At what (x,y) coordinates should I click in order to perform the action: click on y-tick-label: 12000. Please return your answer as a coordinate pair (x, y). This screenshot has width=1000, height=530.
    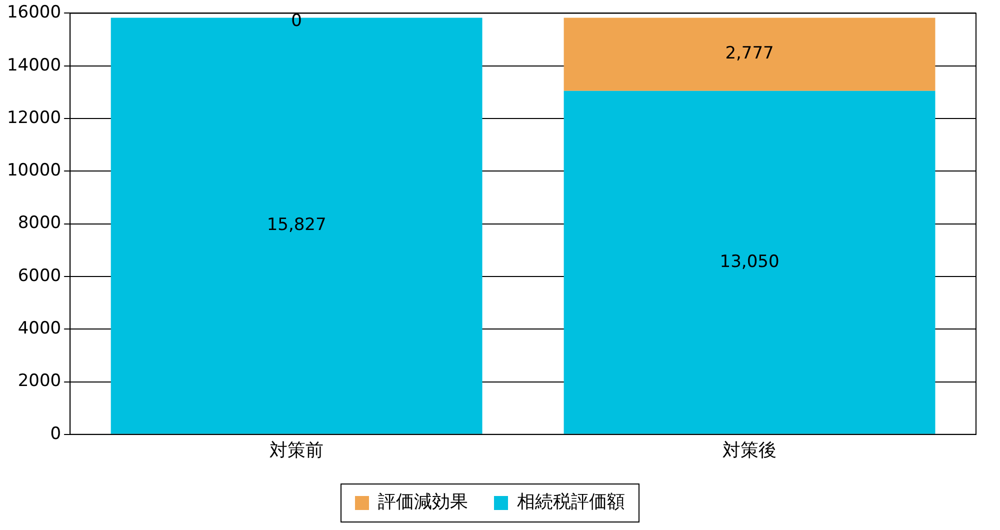
    Looking at the image, I should click on (34, 118).